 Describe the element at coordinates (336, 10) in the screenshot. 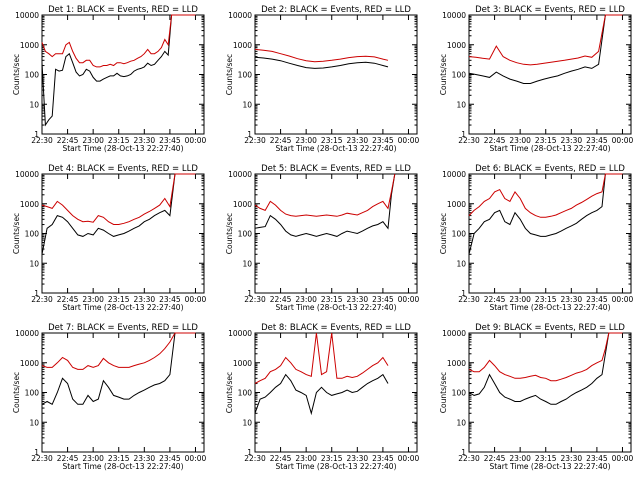

I see `panel-title: Det 2: BLACK = Events, RED = LLD` at that location.